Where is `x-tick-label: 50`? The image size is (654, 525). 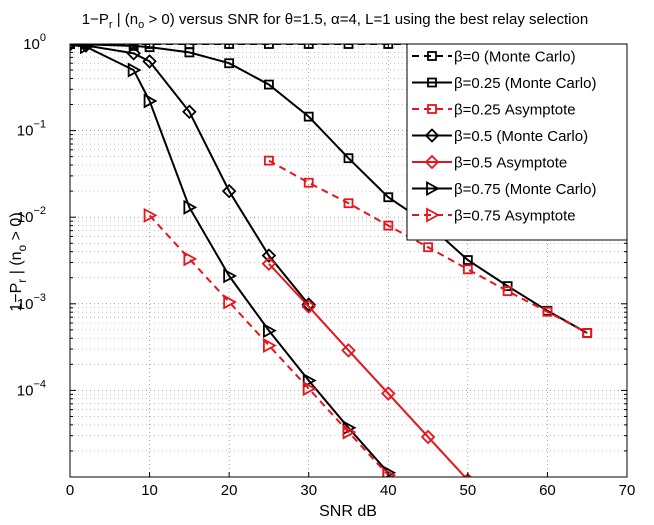
x-tick-label: 50 is located at coordinates (468, 490).